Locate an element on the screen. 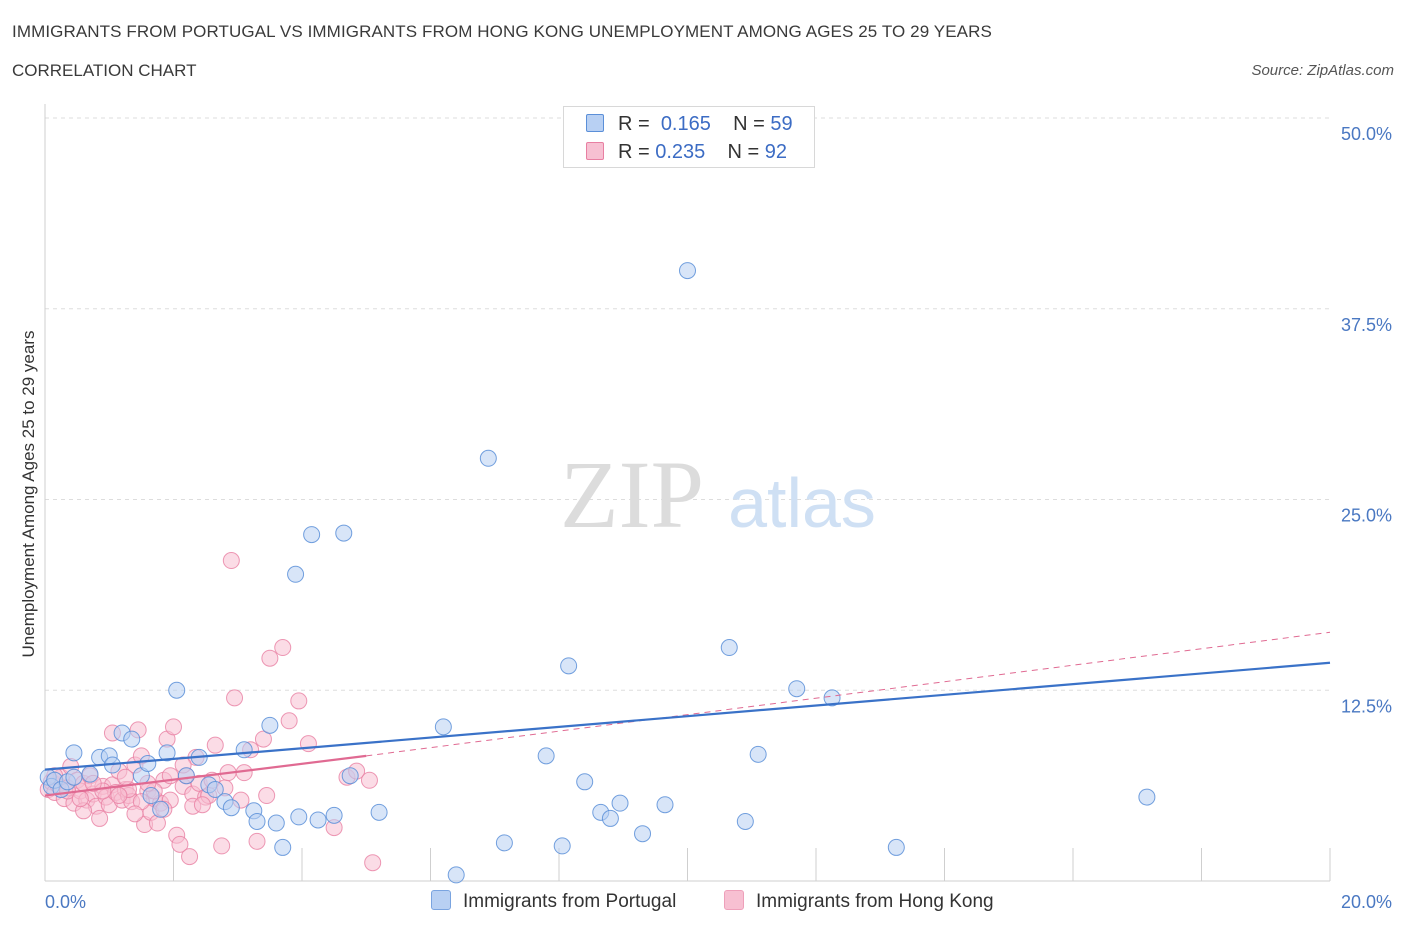 The image size is (1406, 930). portugal-n-value: 59 is located at coordinates (781, 124).